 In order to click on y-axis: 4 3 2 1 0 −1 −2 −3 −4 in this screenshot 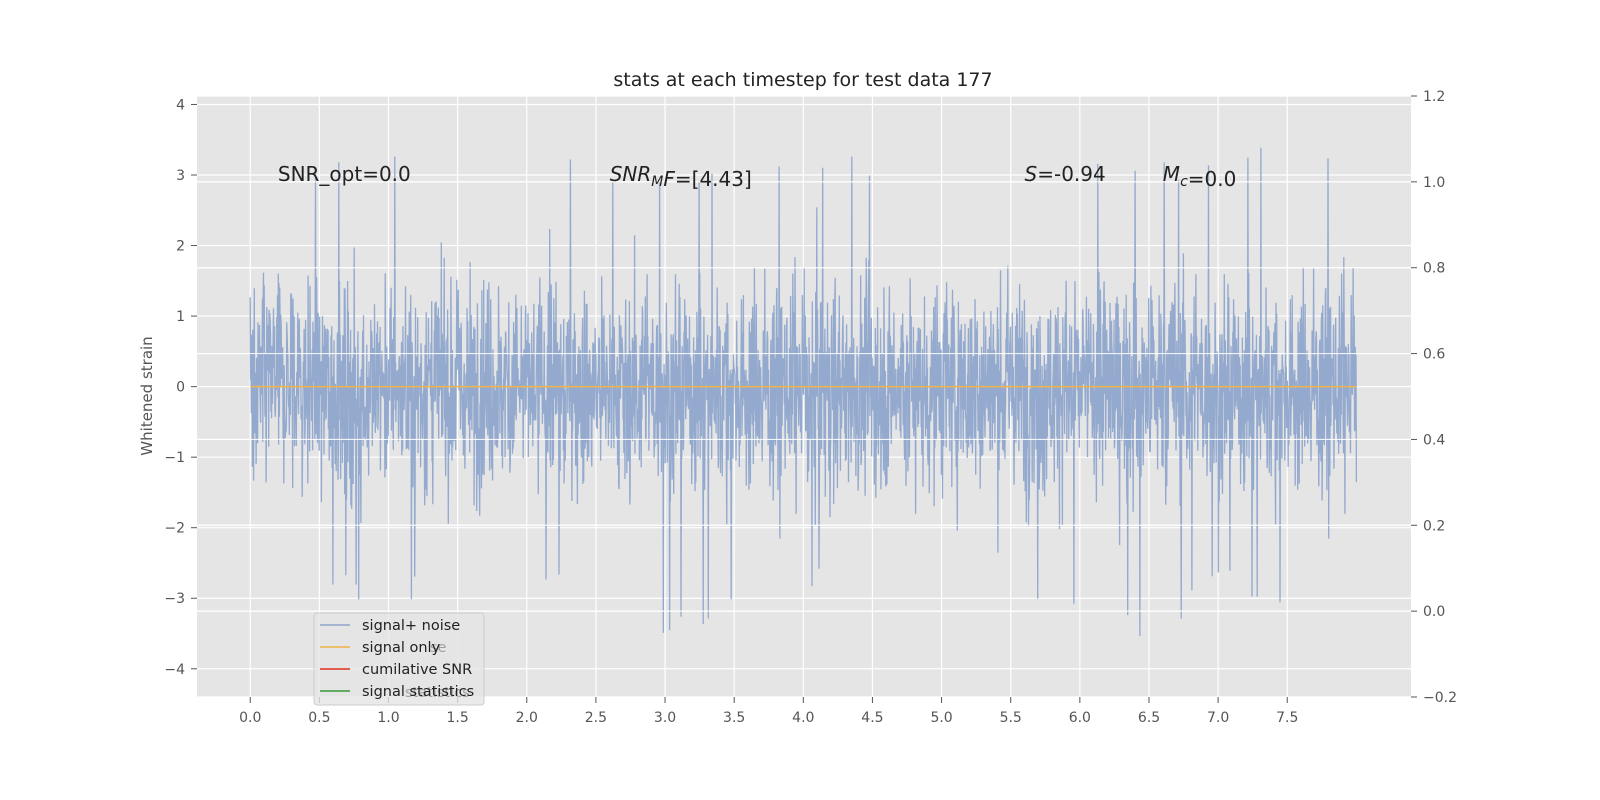, I will do `click(180, 387)`.